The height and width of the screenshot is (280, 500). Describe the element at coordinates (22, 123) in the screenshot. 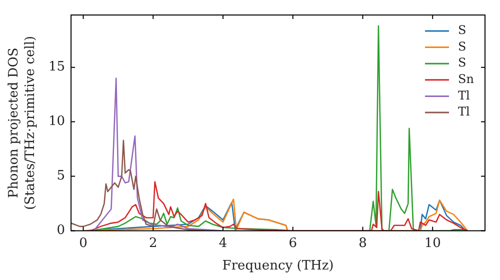

I see `y-axis-title: Phonon projected DOS (States/THz·primitive cell)` at that location.